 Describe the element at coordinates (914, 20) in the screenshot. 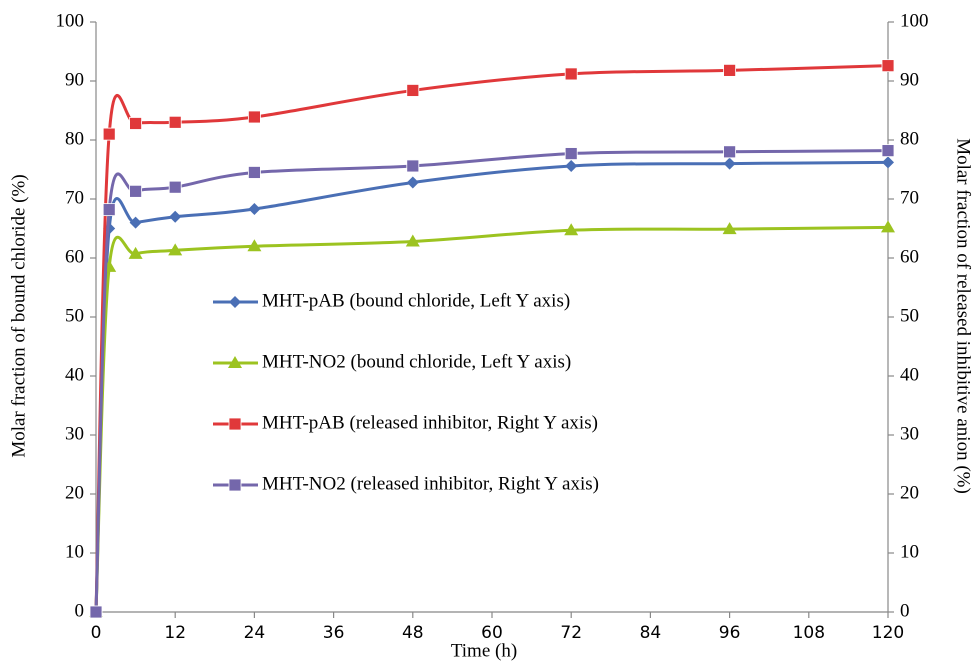

I see `y2-tick-label: 100` at that location.